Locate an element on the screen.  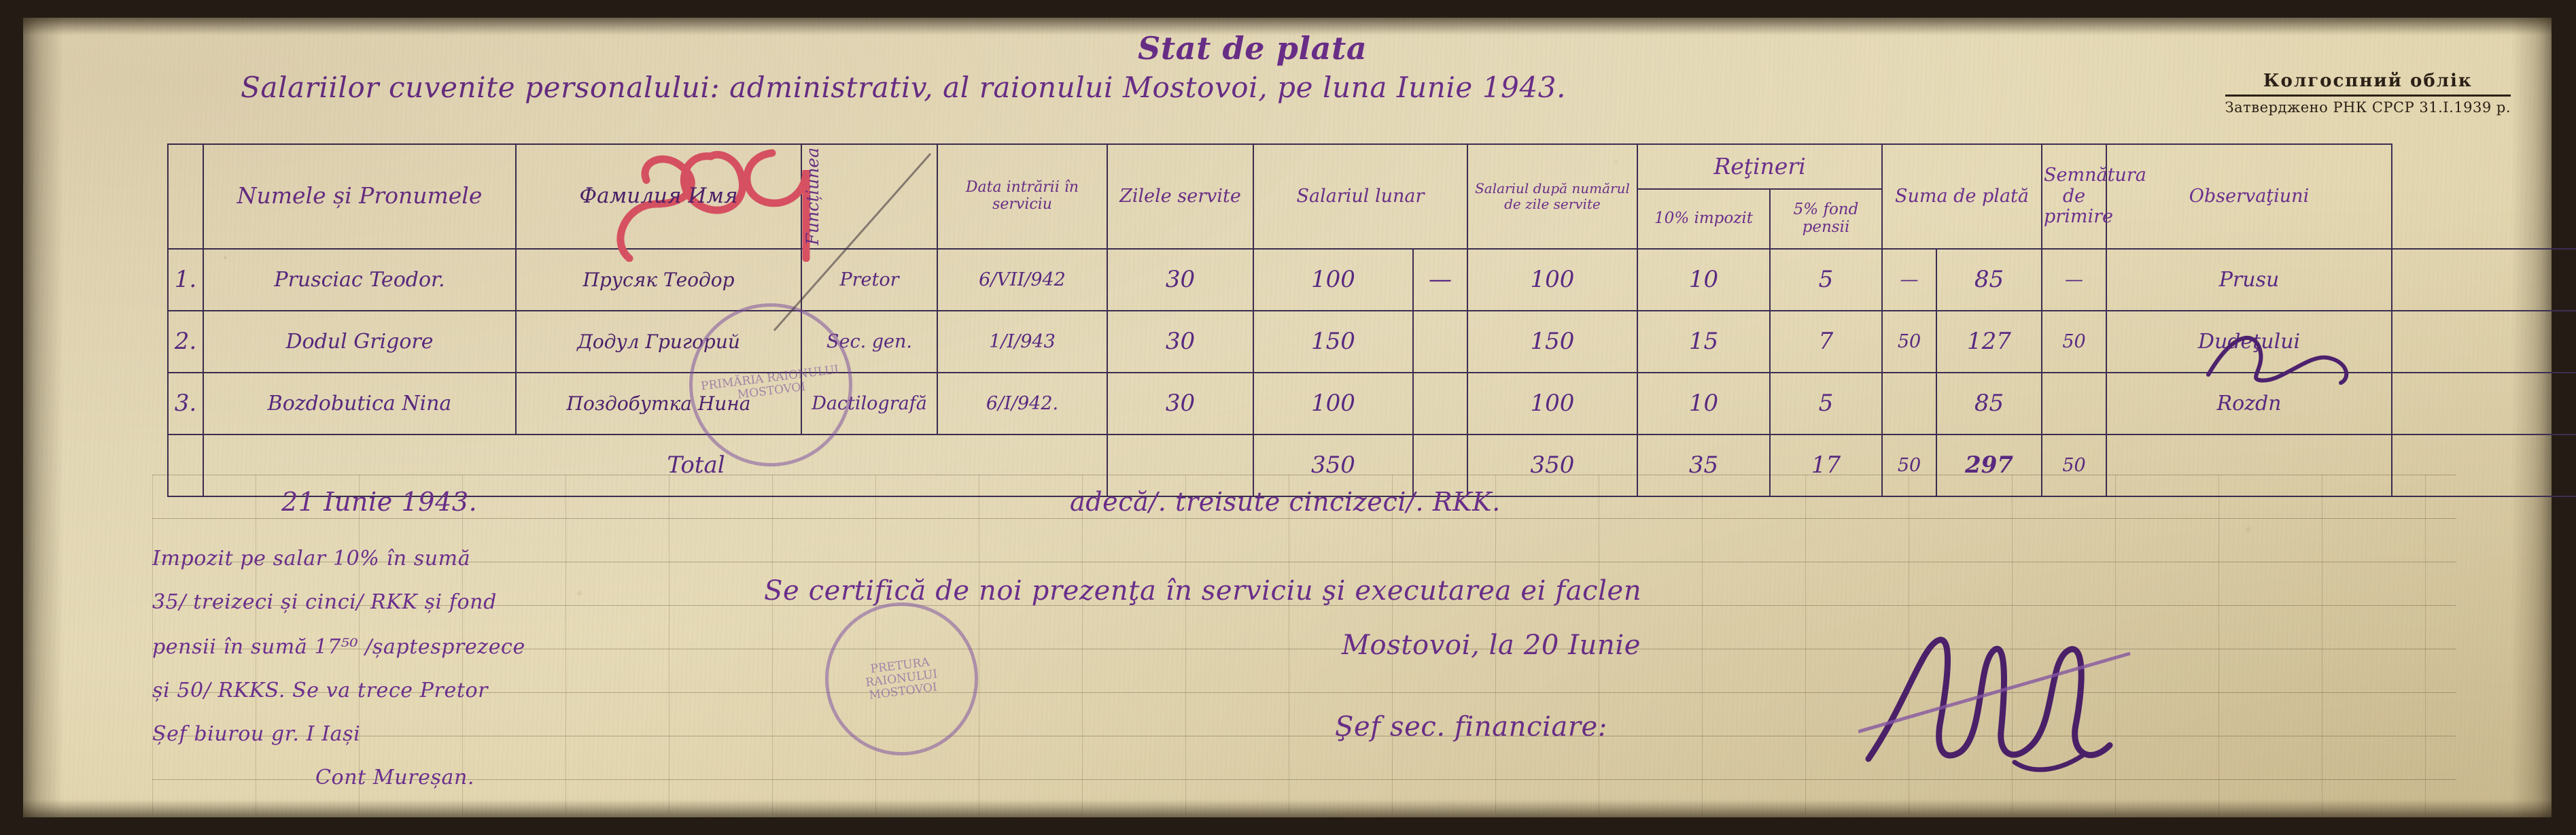
cell-salariu-lunar: 150 is located at coordinates (1333, 341).